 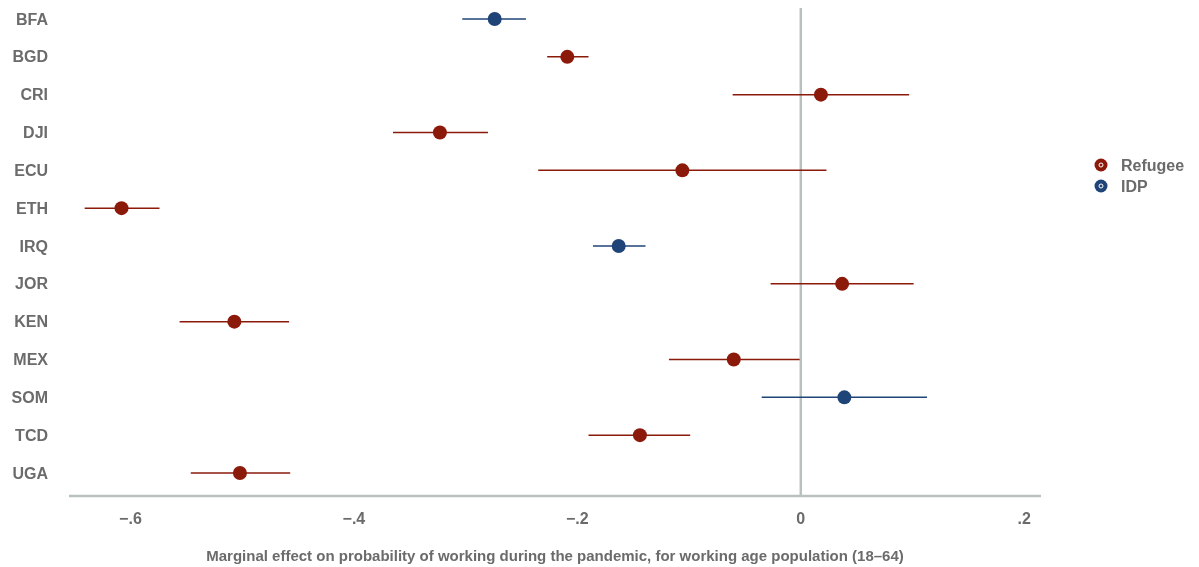 I want to click on y-tick-label: ECU, so click(x=31, y=170).